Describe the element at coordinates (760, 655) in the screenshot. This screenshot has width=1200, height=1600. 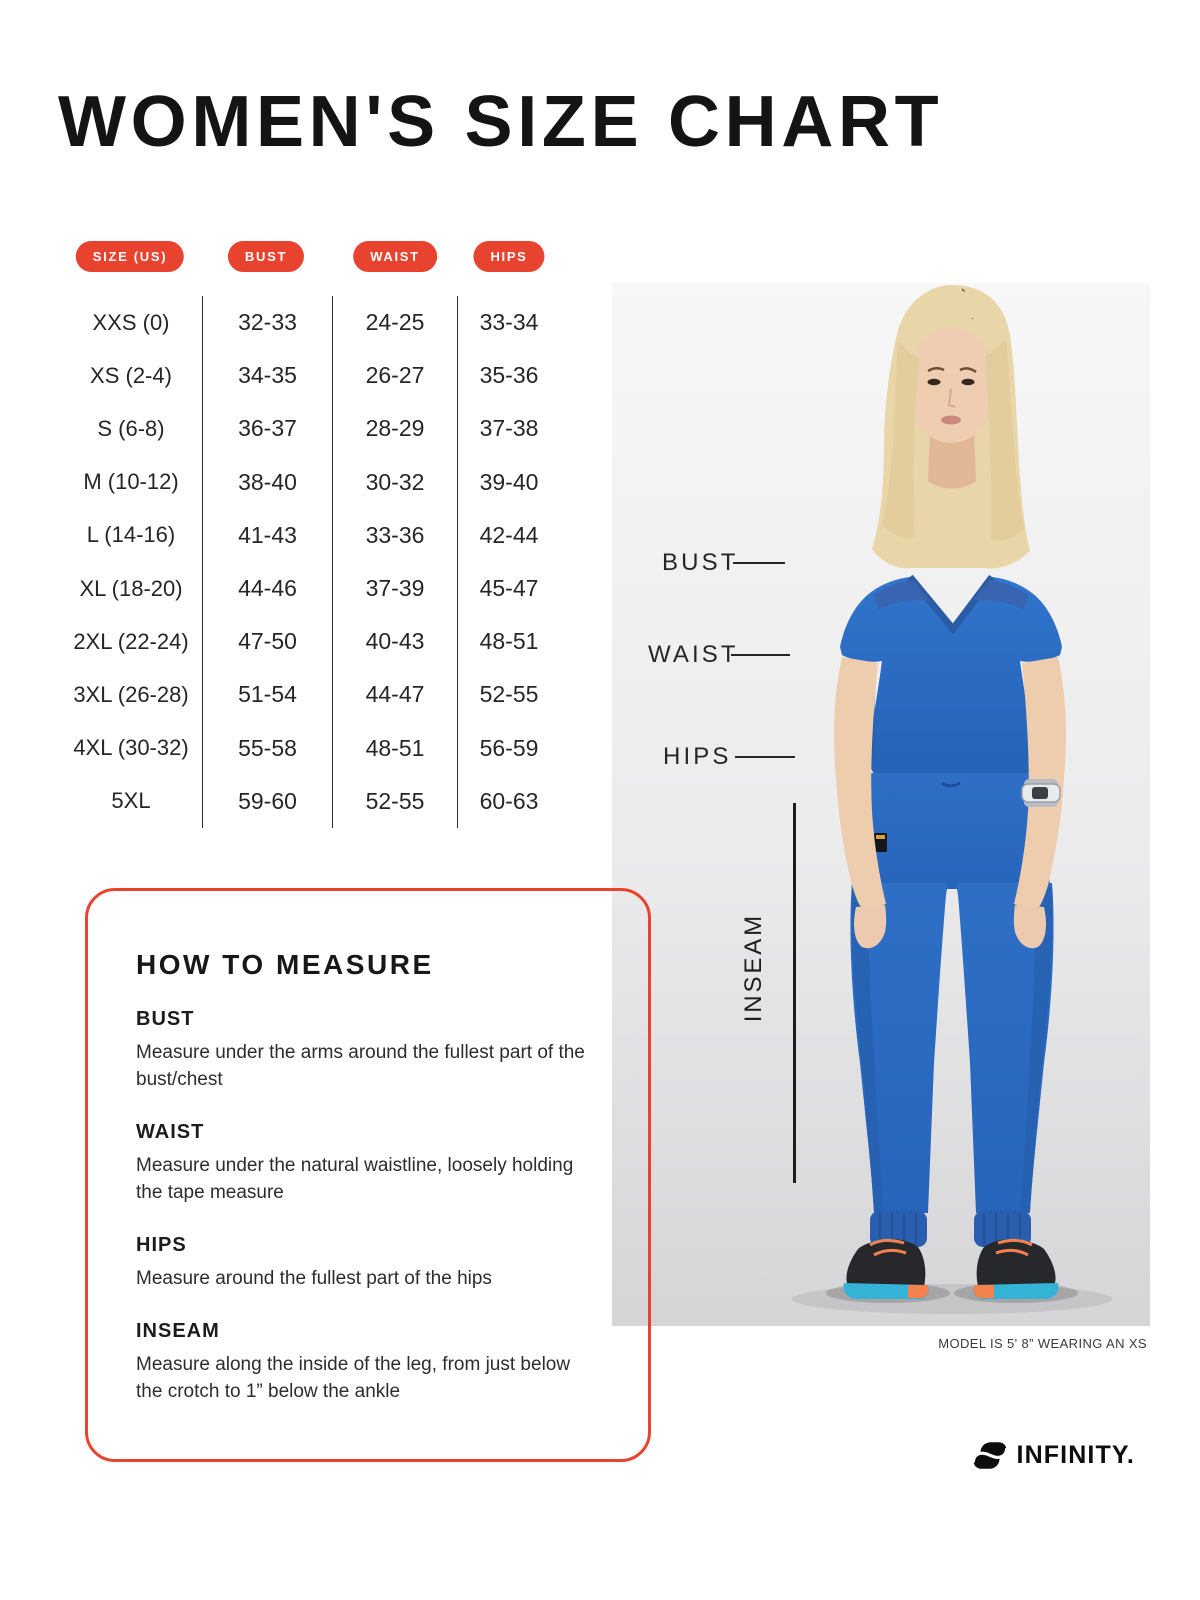
I see `waist-pointer-line` at that location.